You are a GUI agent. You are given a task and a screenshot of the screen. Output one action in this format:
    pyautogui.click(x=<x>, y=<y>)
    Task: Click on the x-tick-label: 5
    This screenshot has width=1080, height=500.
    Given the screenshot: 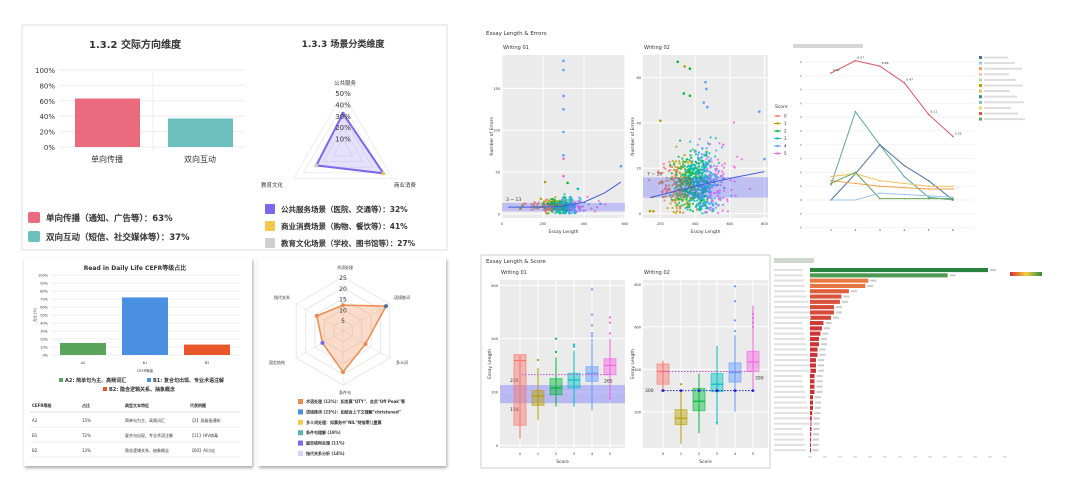 What is the action you would take?
    pyautogui.click(x=610, y=454)
    